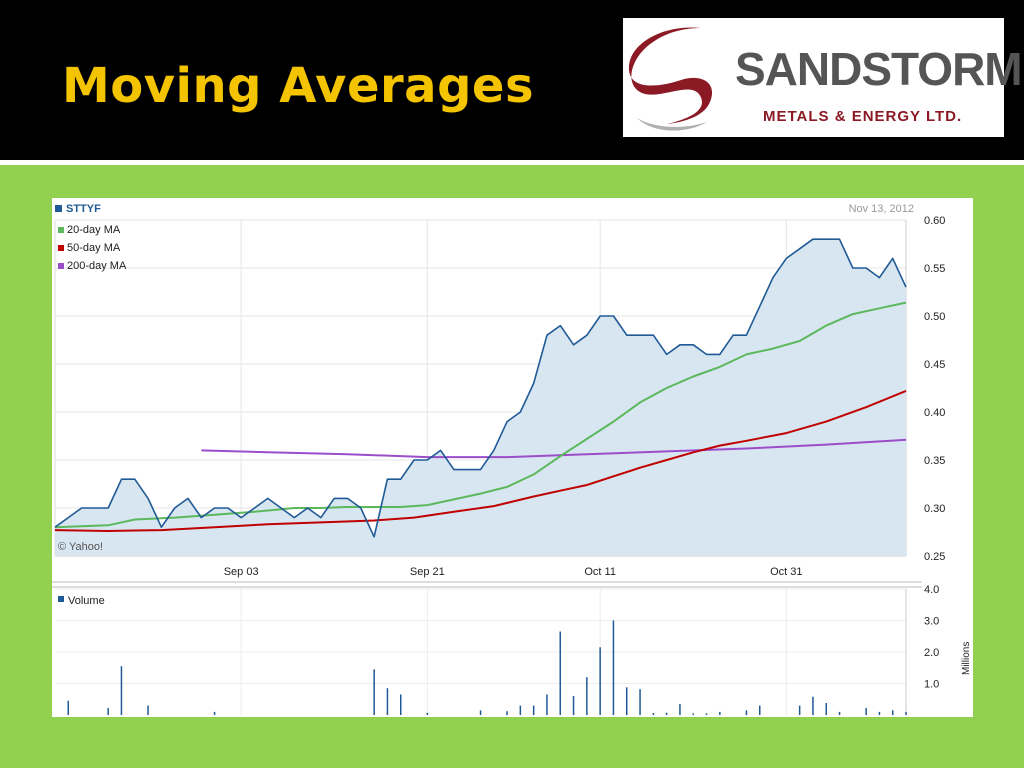 The width and height of the screenshot is (1024, 768). Describe the element at coordinates (881, 209) in the screenshot. I see `chart-date: Nov 13, 2012` at that location.